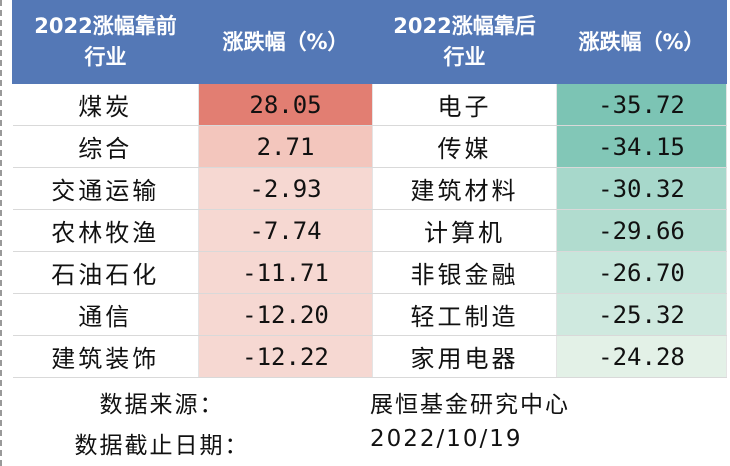  What do you see at coordinates (105, 26) in the screenshot?
I see `header-top-industry-line1: 2022涨幅靠前` at bounding box center [105, 26].